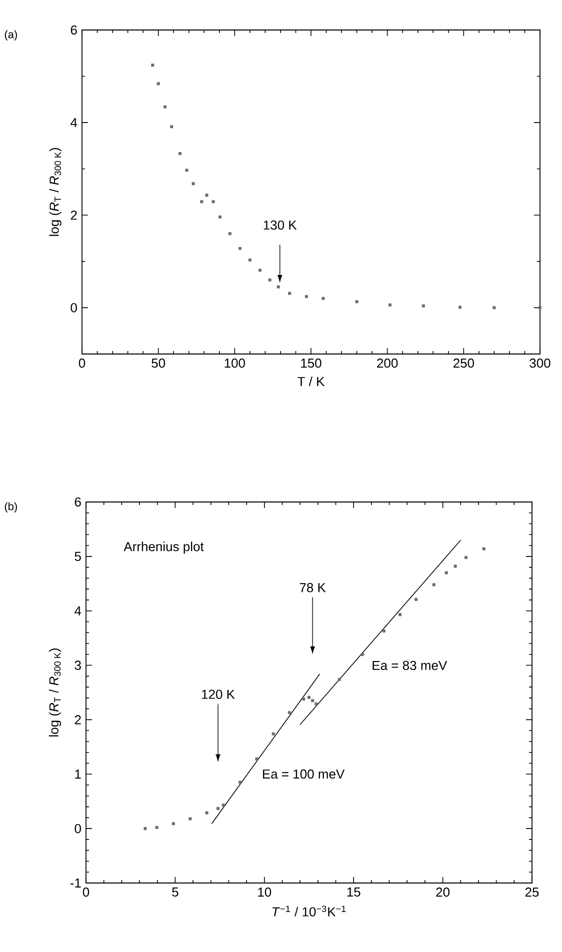 The image size is (562, 952). I want to click on annotation: Ea = 100 meV, so click(303, 774).